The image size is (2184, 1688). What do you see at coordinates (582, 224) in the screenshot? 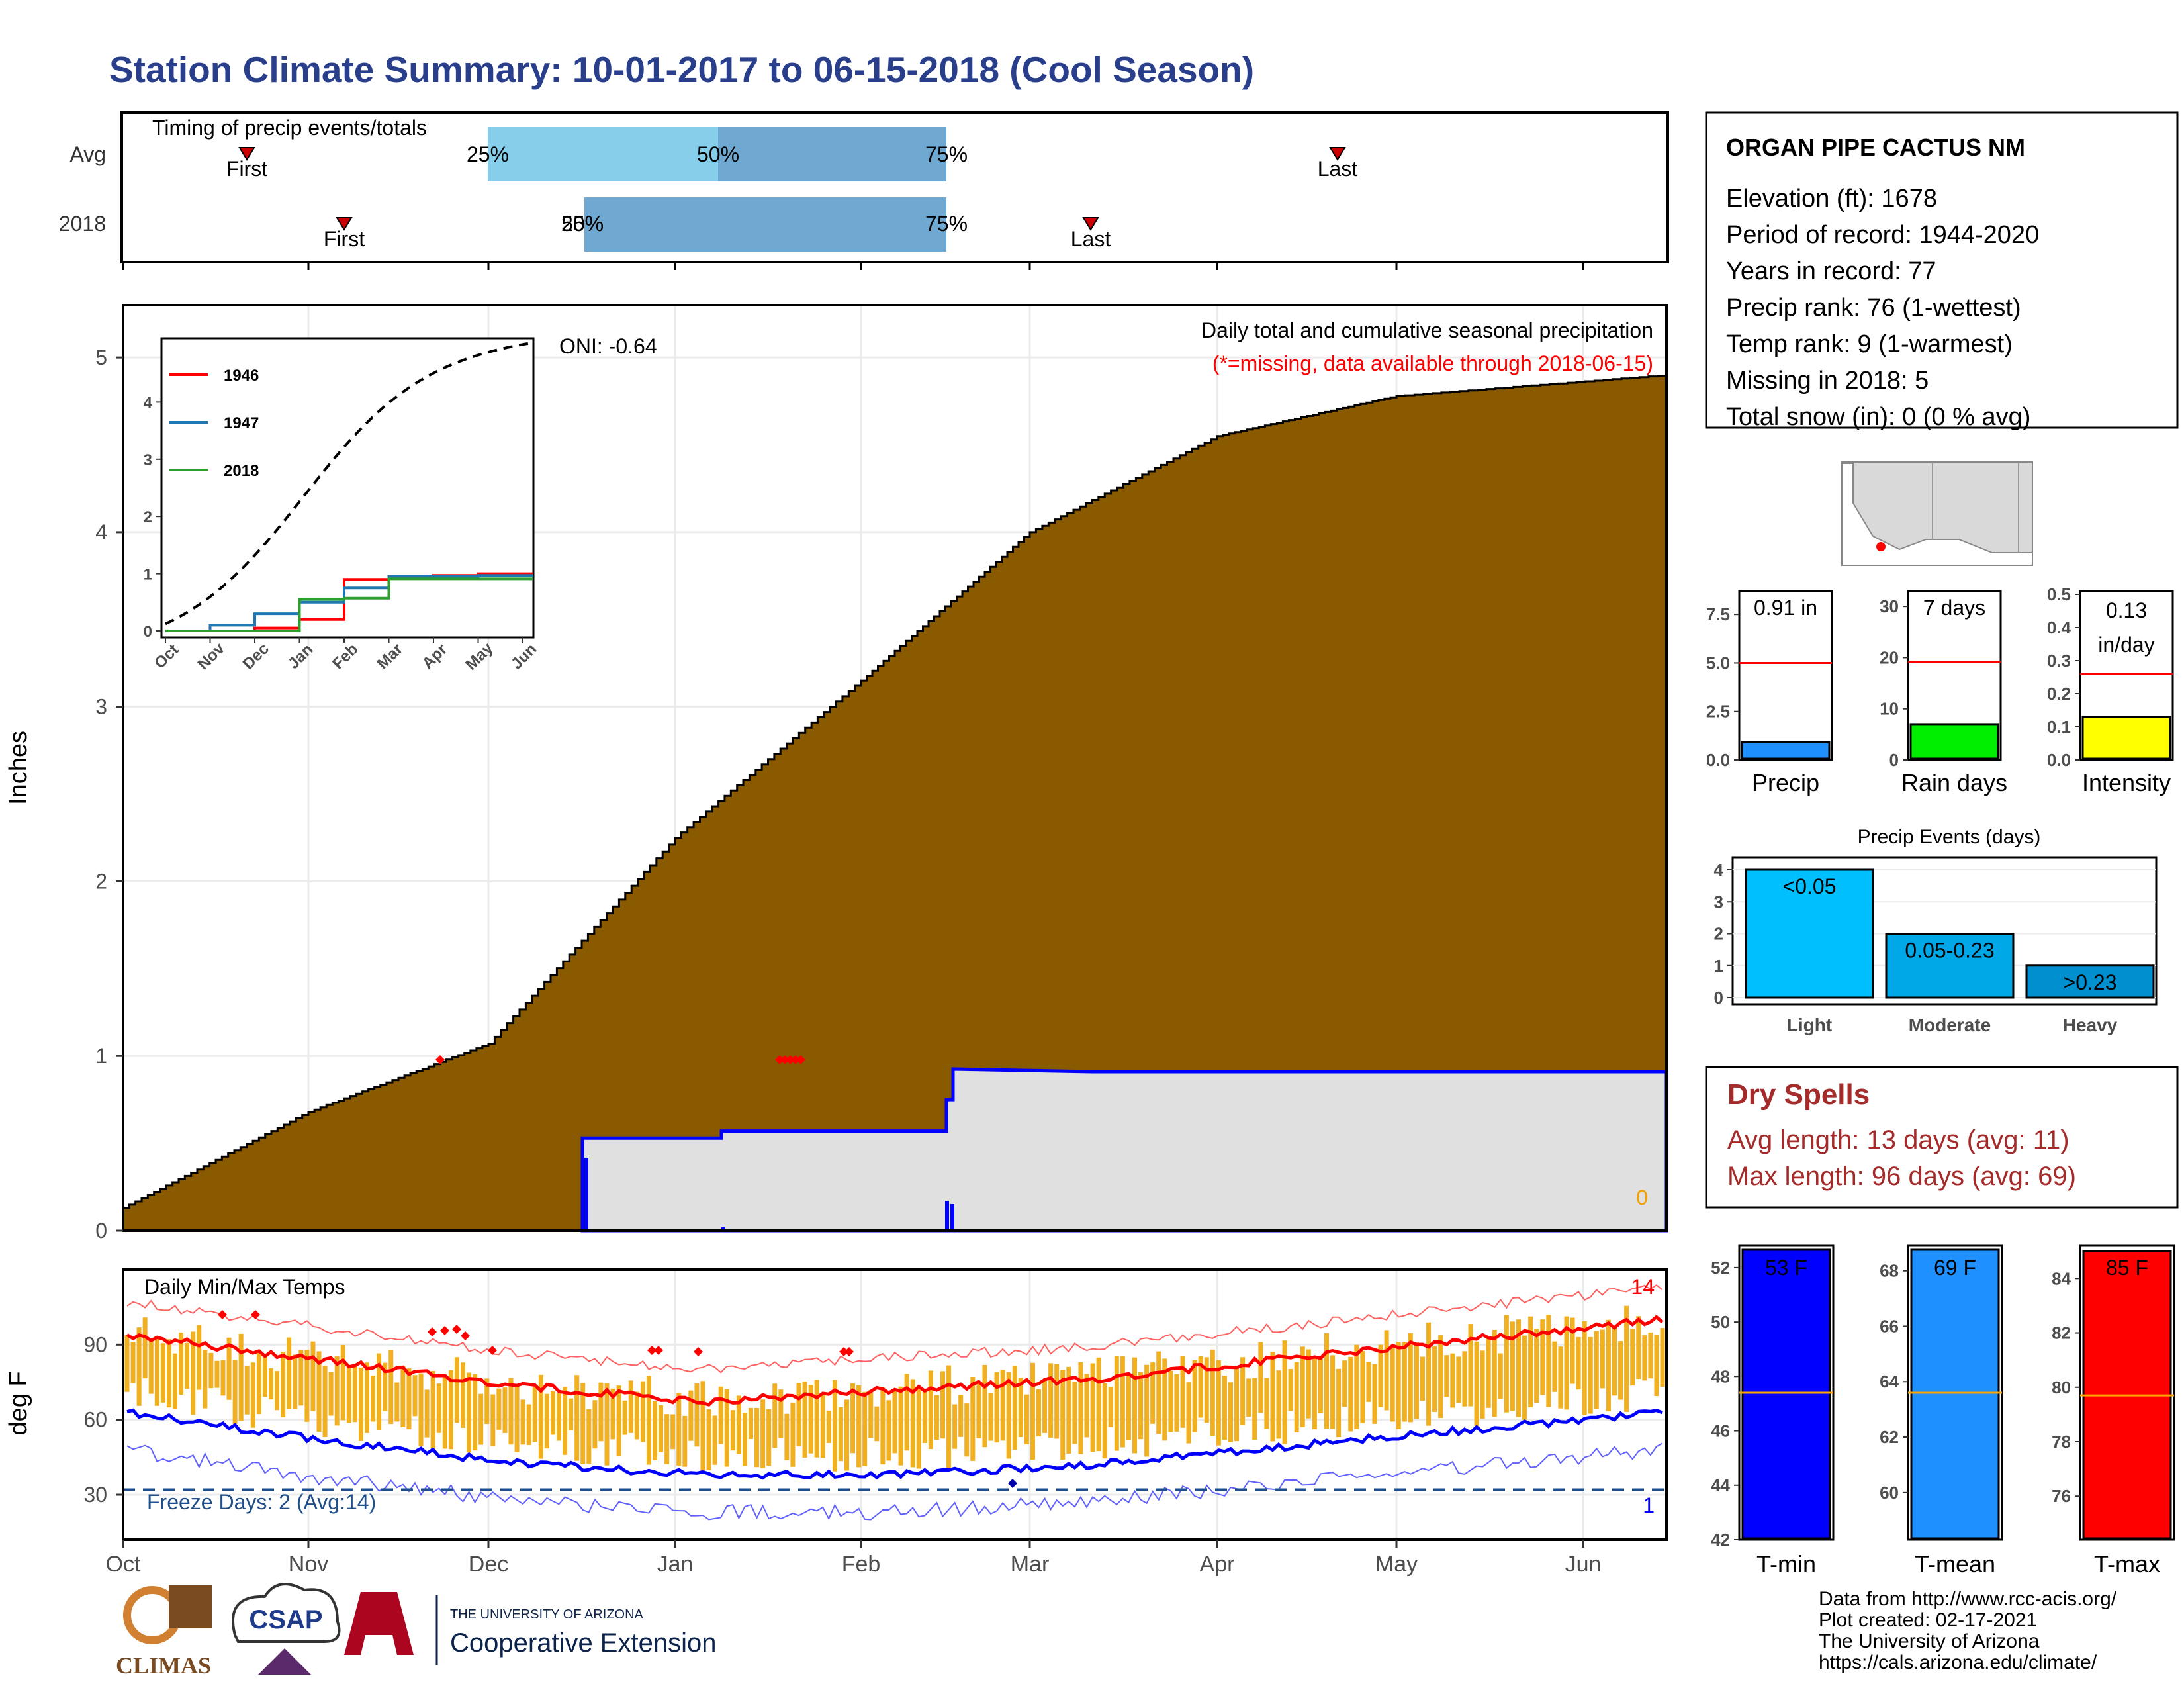
I see `timing-2018-p50: 50%` at bounding box center [582, 224].